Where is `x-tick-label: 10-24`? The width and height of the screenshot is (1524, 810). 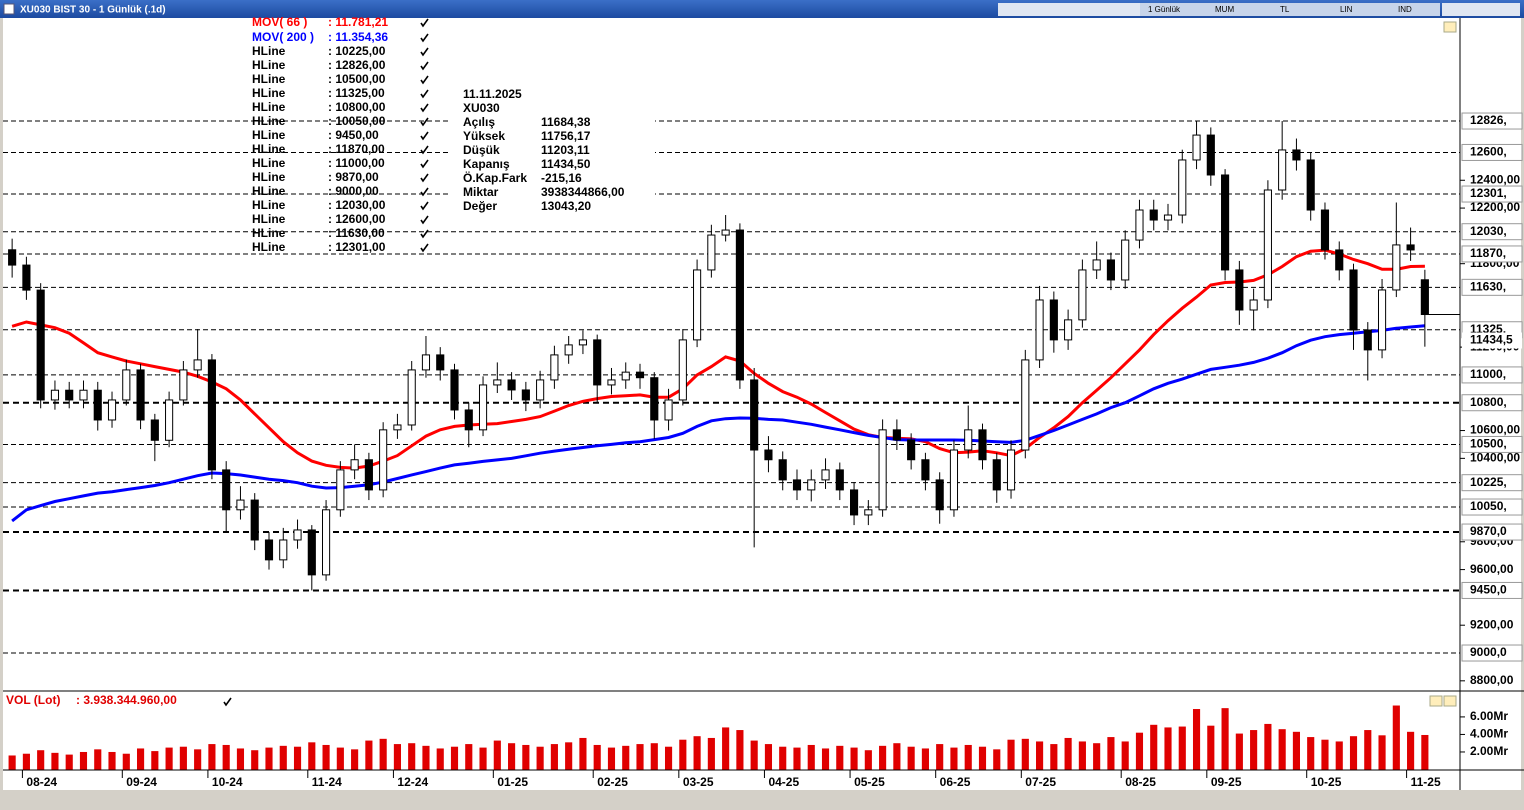 x-tick-label: 10-24 is located at coordinates (227, 782).